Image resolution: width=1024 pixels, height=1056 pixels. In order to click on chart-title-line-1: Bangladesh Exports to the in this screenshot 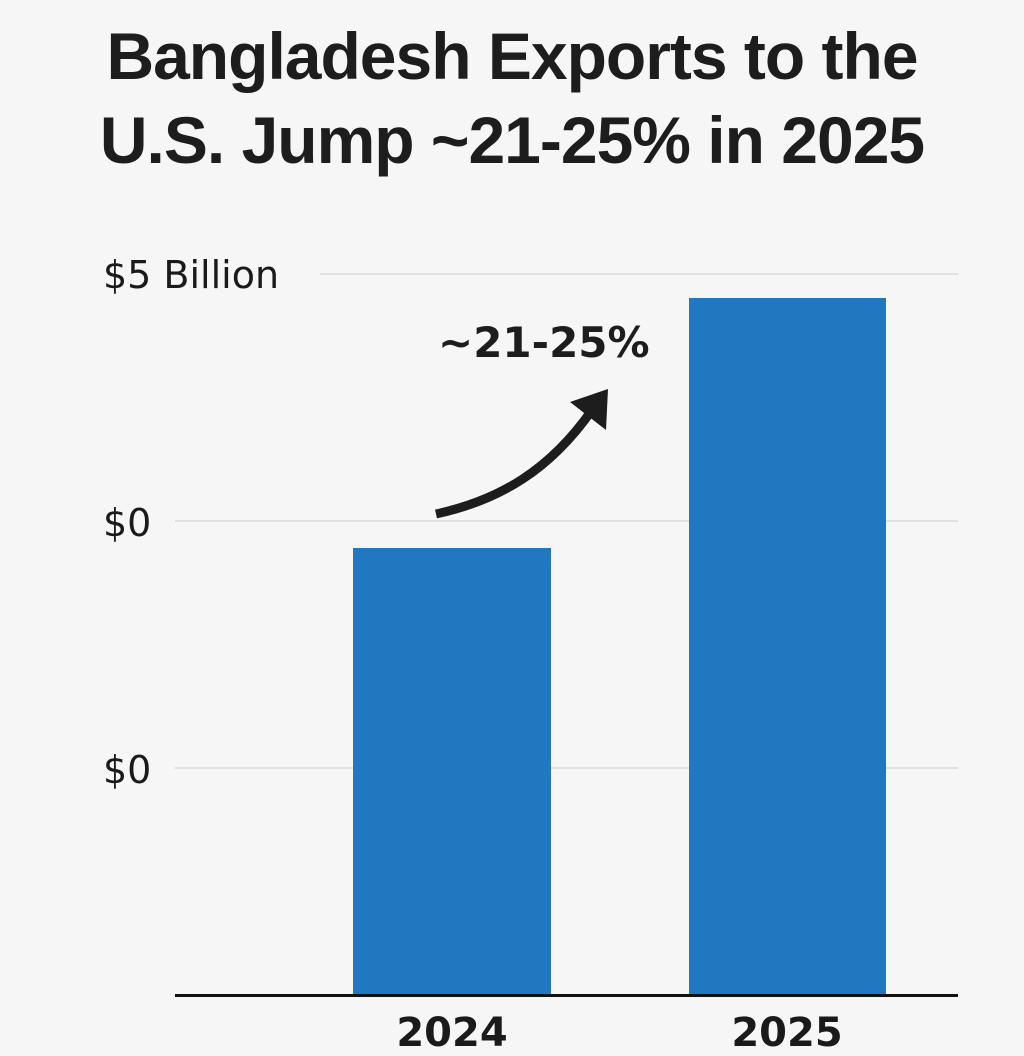, I will do `click(512, 56)`.